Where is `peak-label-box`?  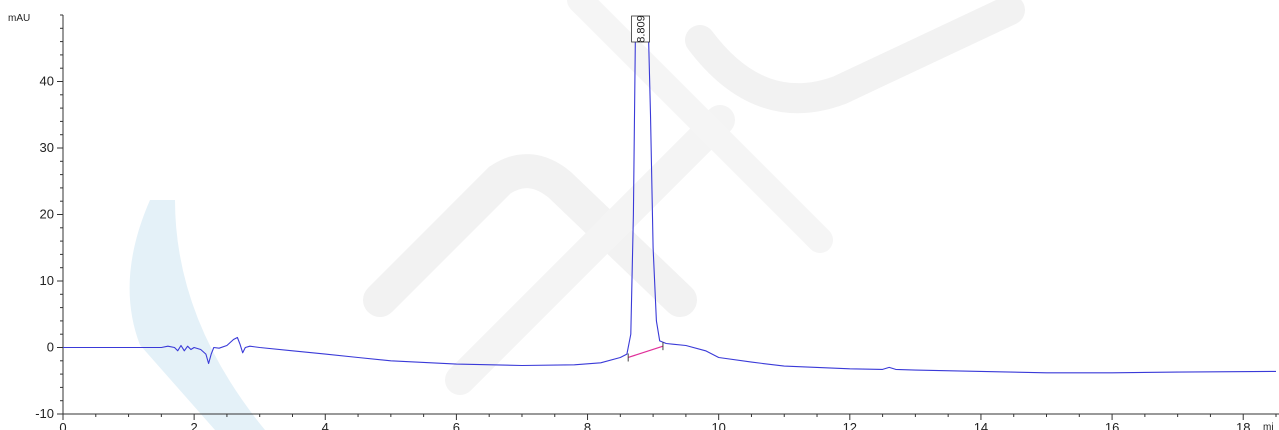
peak-label-box is located at coordinates (640, 29).